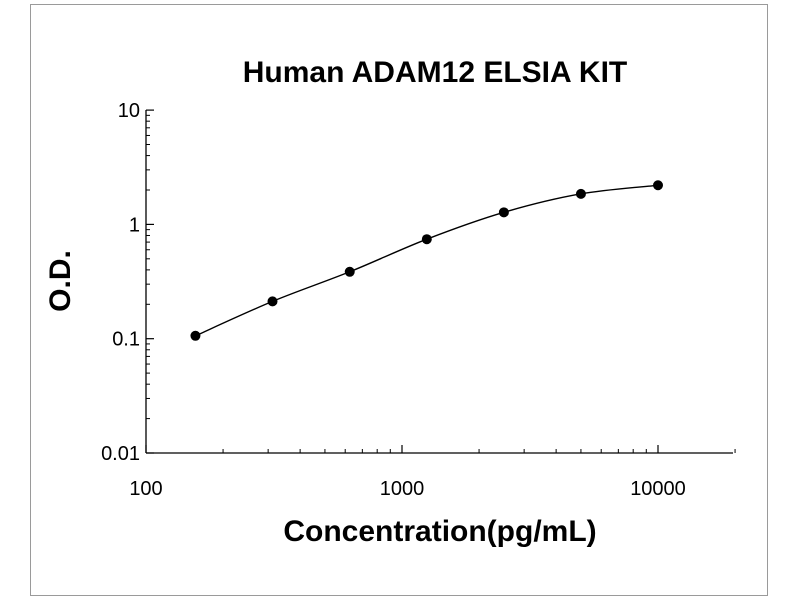 This screenshot has width=800, height=600. Describe the element at coordinates (129, 111) in the screenshot. I see `y-tick-label: 10` at that location.